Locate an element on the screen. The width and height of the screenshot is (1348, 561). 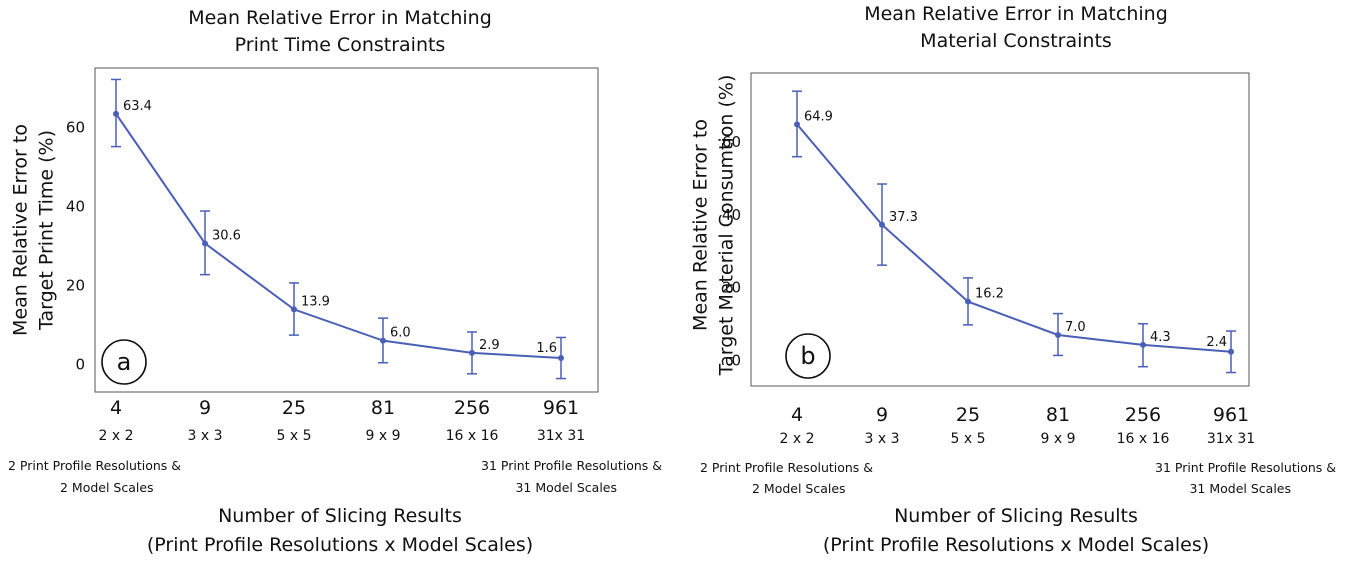
y-axis-label-line: Target Material Consumtion (%) is located at coordinates (727, 226).